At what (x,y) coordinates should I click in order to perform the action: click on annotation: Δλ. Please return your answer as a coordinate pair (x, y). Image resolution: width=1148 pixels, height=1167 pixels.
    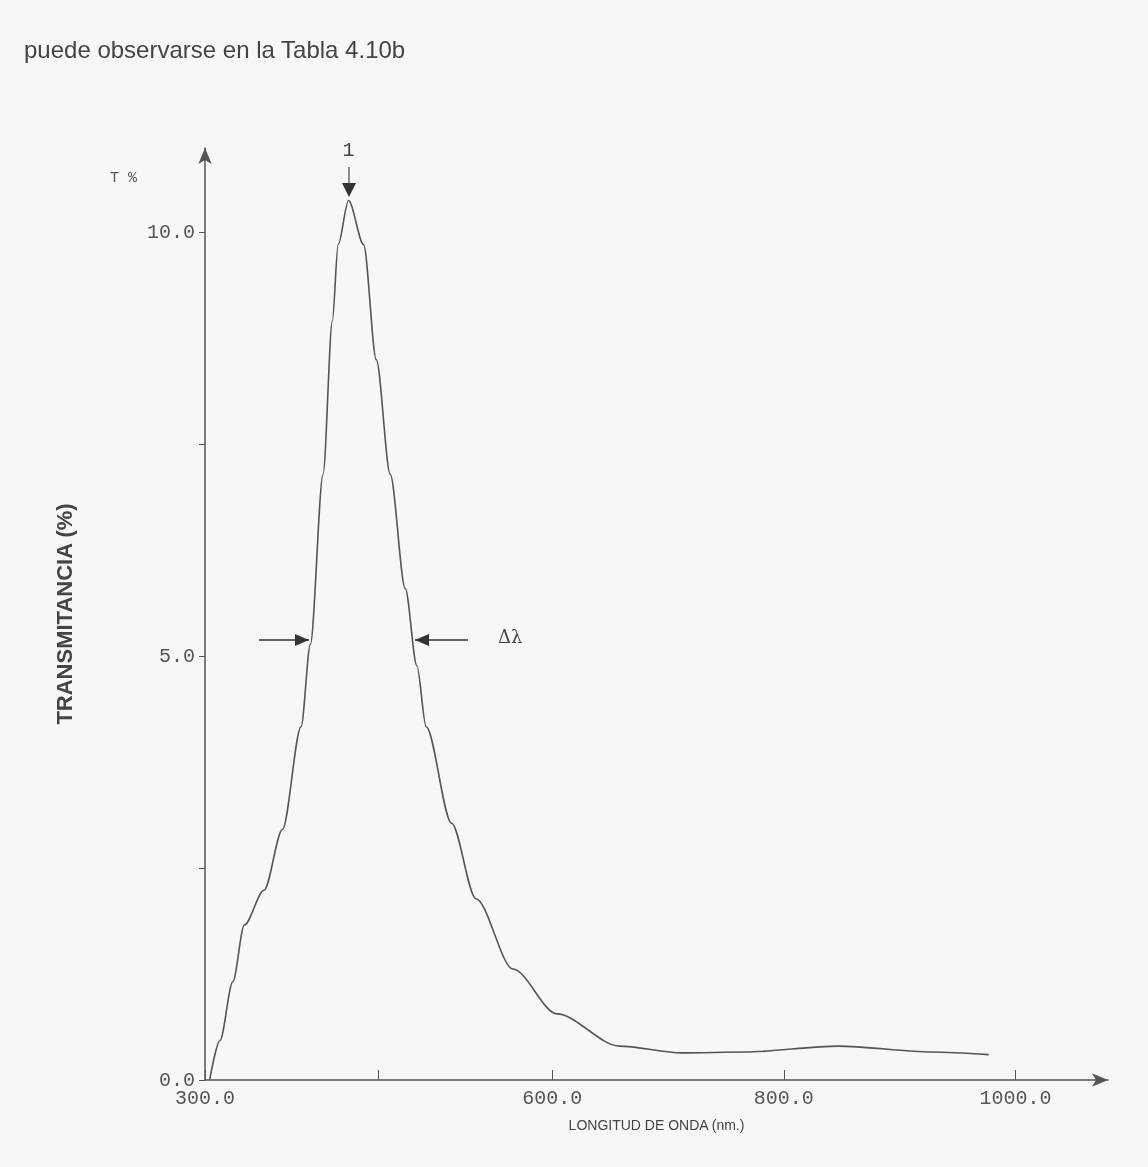
    Looking at the image, I should click on (510, 637).